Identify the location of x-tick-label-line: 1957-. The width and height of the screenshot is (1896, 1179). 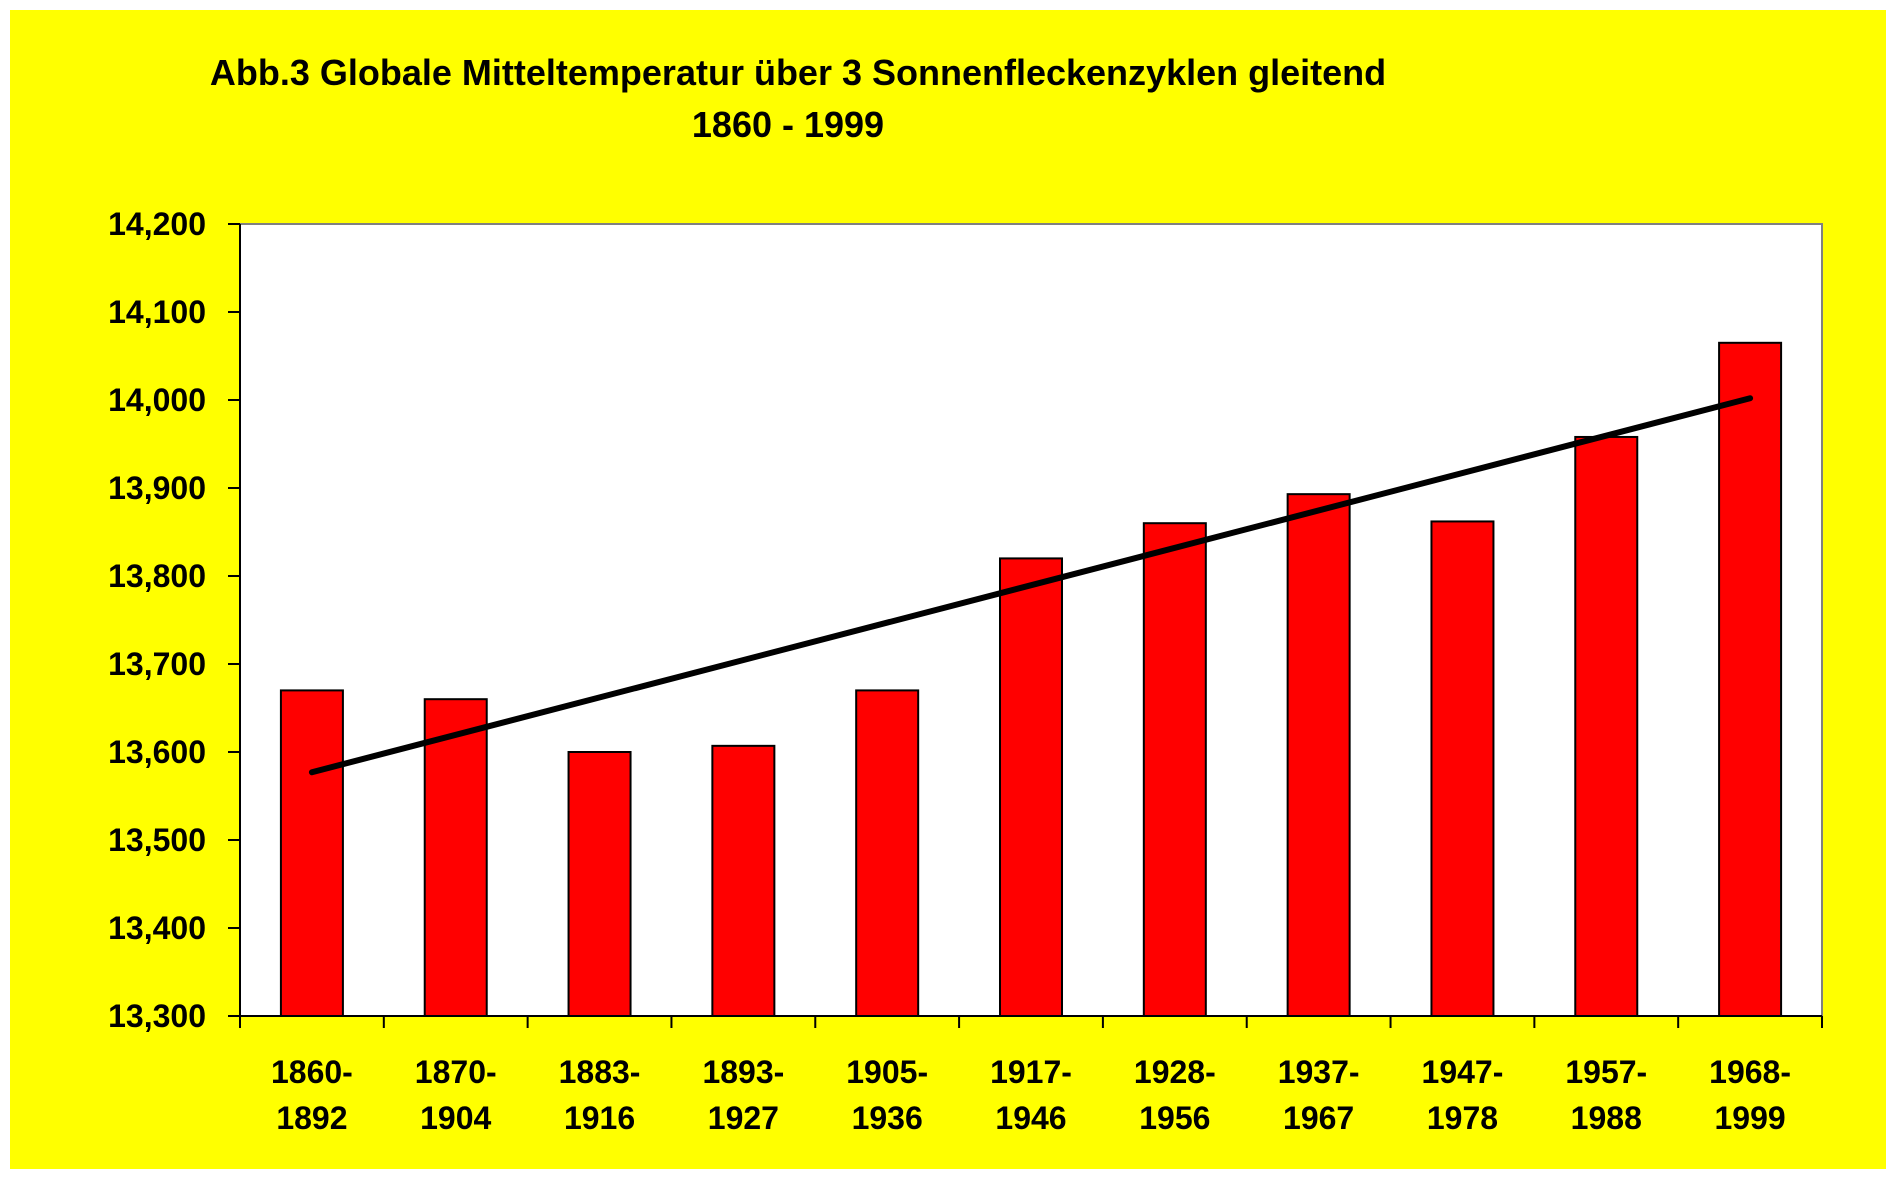
(1606, 1072).